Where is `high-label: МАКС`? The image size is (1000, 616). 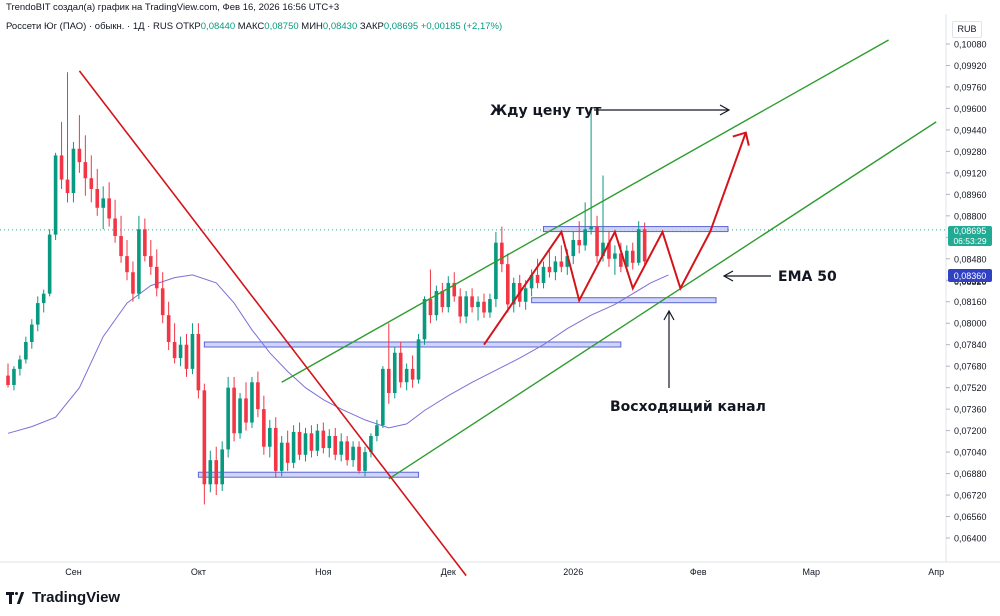 high-label: МАКС is located at coordinates (251, 26).